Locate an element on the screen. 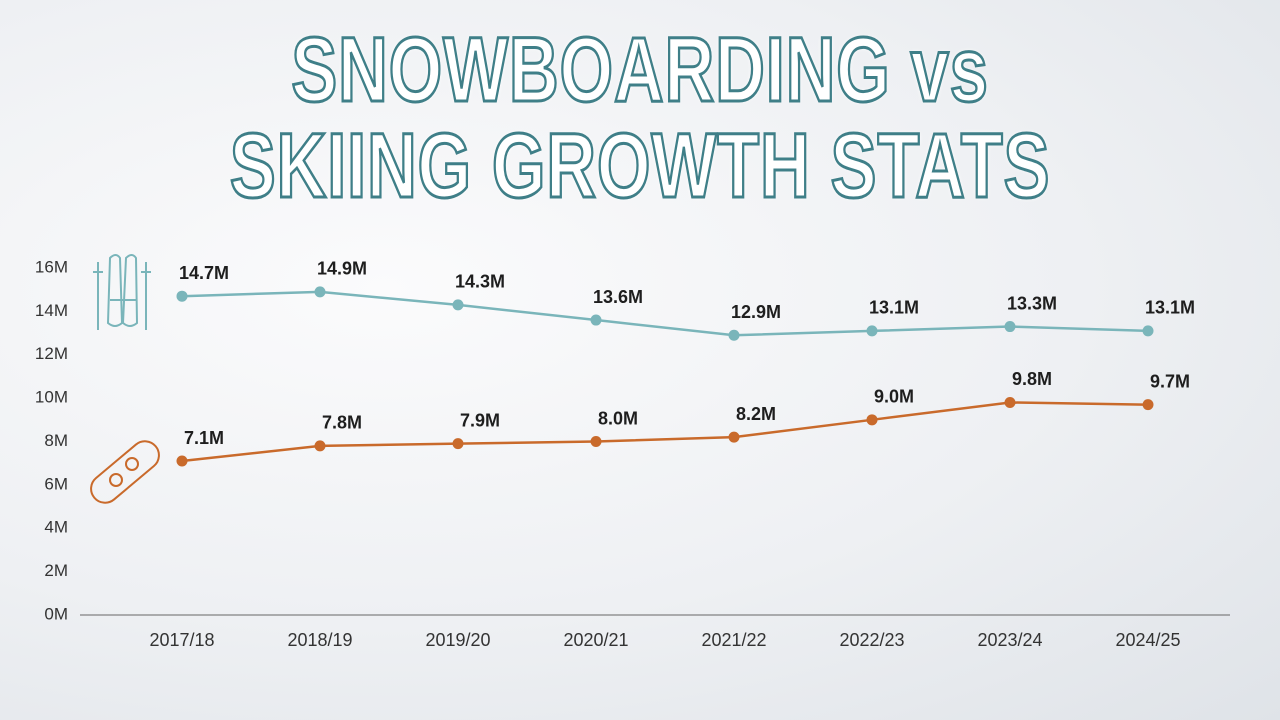  data-label: 13.3M is located at coordinates (1032, 303).